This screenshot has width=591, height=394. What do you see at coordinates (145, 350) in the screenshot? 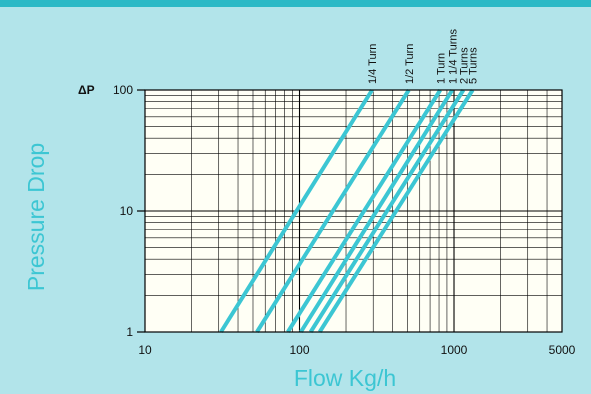
I see `x-tick-label: 10` at bounding box center [145, 350].